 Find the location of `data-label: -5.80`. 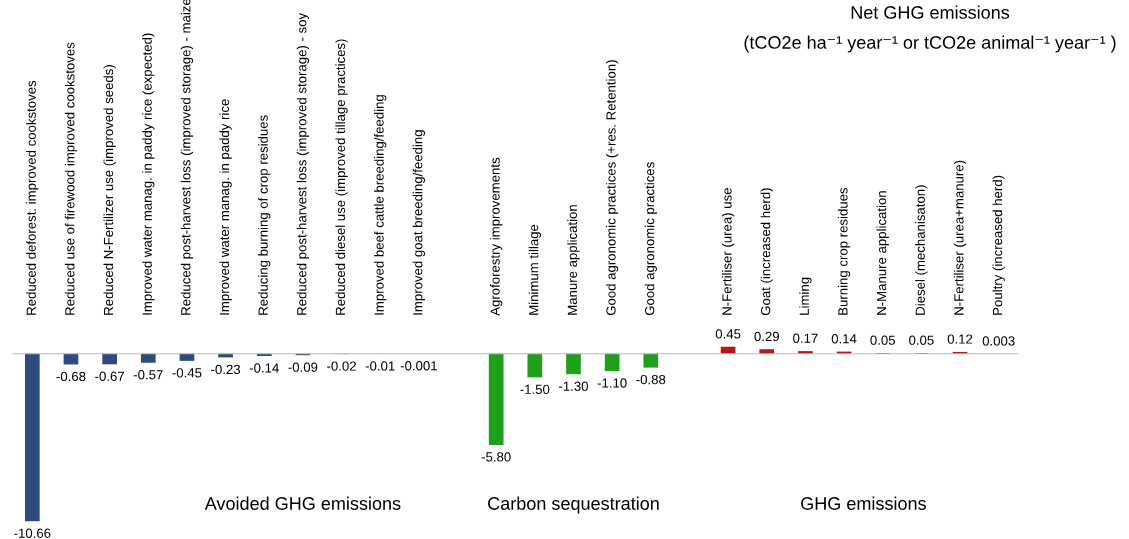

data-label: -5.80 is located at coordinates (496, 457).